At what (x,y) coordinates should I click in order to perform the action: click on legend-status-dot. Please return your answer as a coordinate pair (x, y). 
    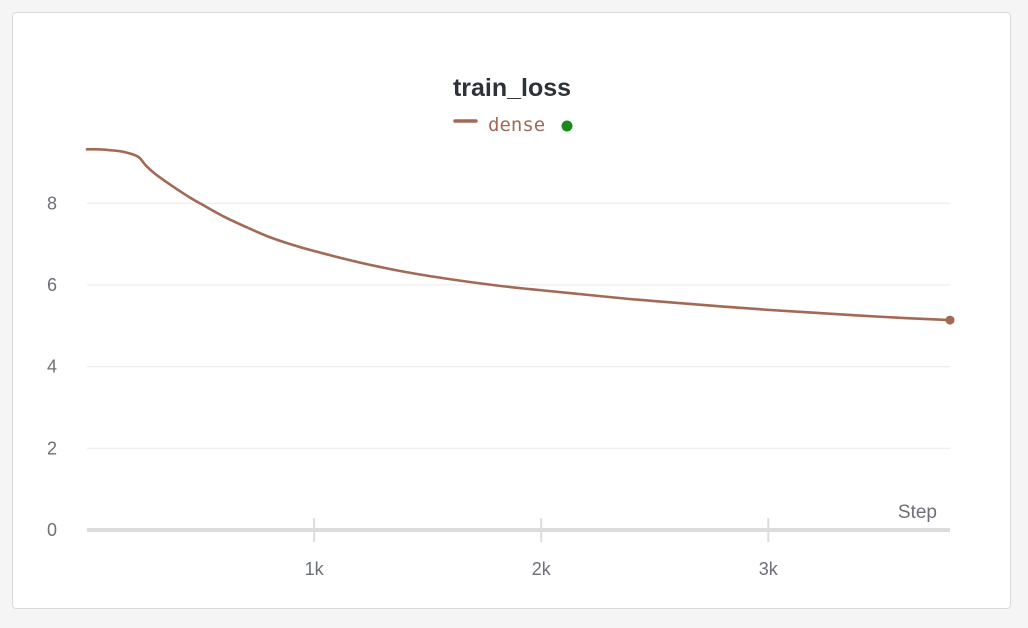
    Looking at the image, I should click on (567, 126).